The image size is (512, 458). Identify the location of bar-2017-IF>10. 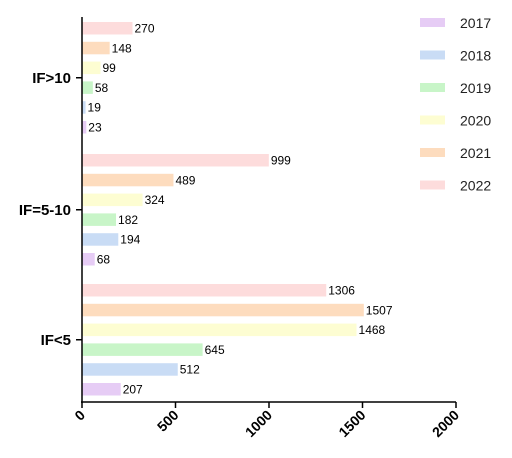
(84, 127).